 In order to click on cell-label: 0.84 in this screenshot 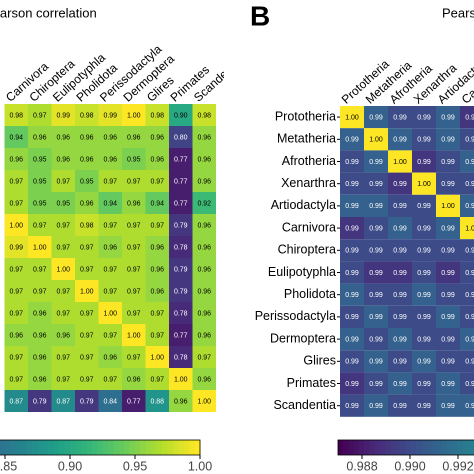, I will do `click(110, 401)`.